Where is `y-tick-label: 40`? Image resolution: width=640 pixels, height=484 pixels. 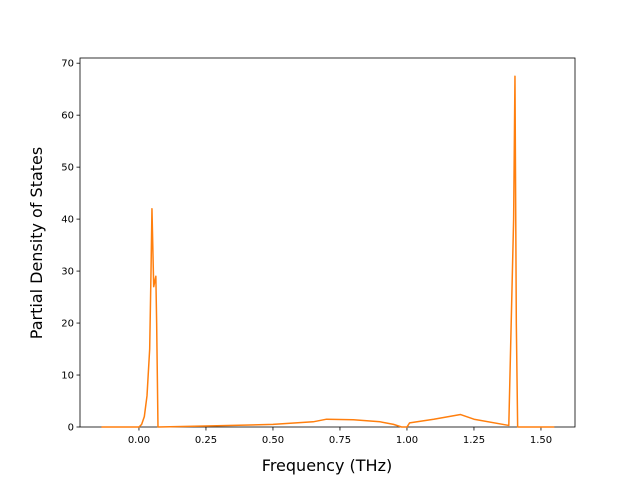 y-tick-label: 40 is located at coordinates (67, 220).